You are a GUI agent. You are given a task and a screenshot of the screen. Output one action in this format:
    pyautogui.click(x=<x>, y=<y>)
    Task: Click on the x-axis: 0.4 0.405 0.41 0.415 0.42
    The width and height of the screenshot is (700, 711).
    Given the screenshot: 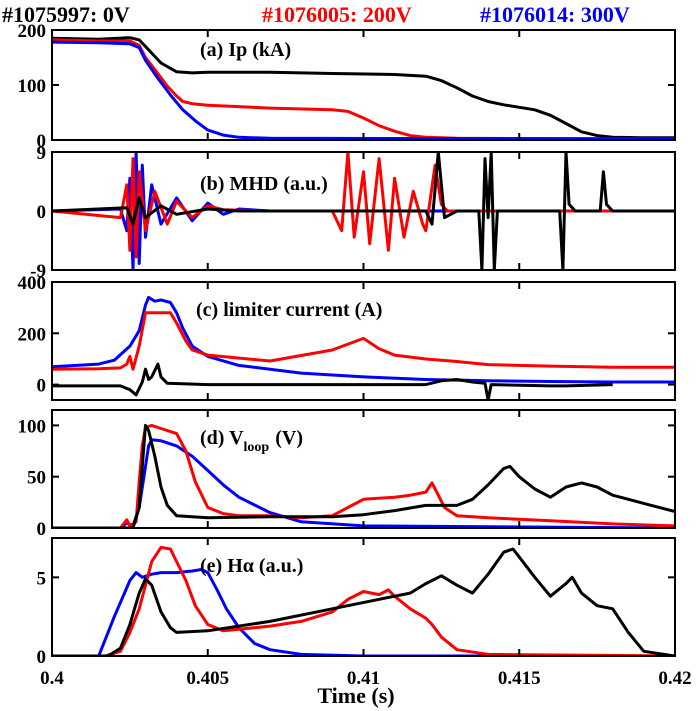 What is the action you would take?
    pyautogui.click(x=366, y=678)
    